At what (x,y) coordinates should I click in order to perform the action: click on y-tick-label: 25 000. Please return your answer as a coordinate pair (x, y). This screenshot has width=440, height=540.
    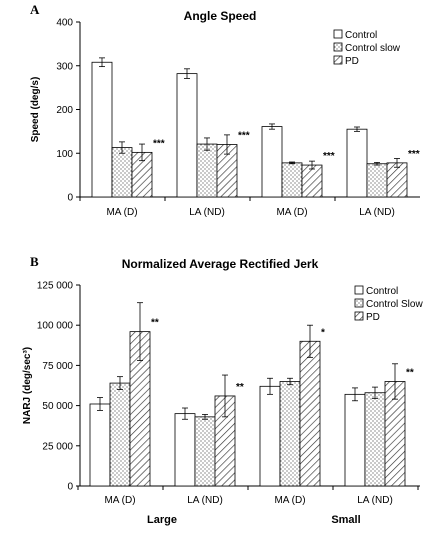
    Looking at the image, I should click on (57, 446).